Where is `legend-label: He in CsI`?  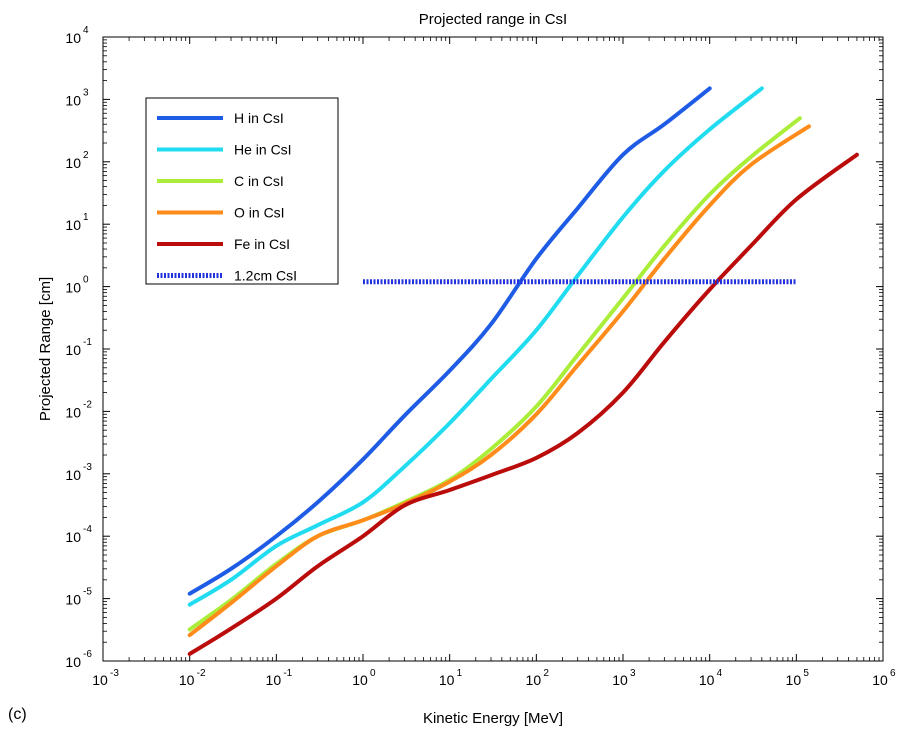 legend-label: He in CsI is located at coordinates (263, 150).